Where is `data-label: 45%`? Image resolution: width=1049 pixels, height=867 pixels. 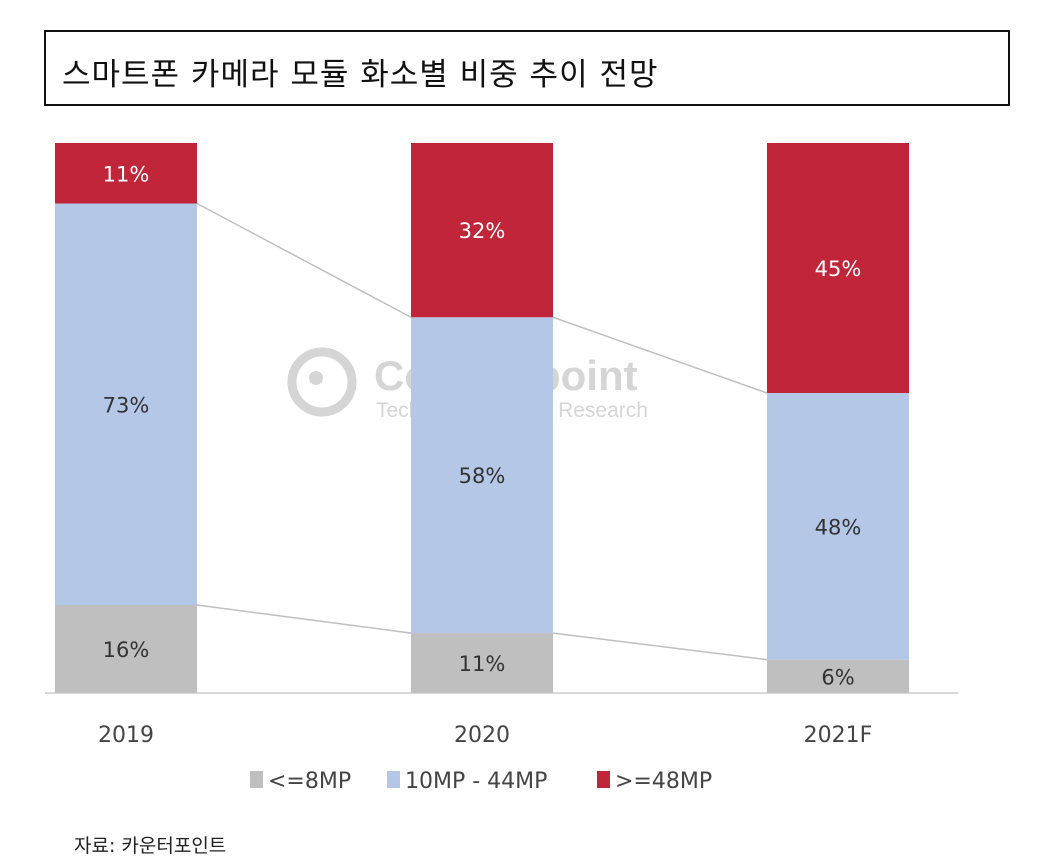 data-label: 45% is located at coordinates (838, 269).